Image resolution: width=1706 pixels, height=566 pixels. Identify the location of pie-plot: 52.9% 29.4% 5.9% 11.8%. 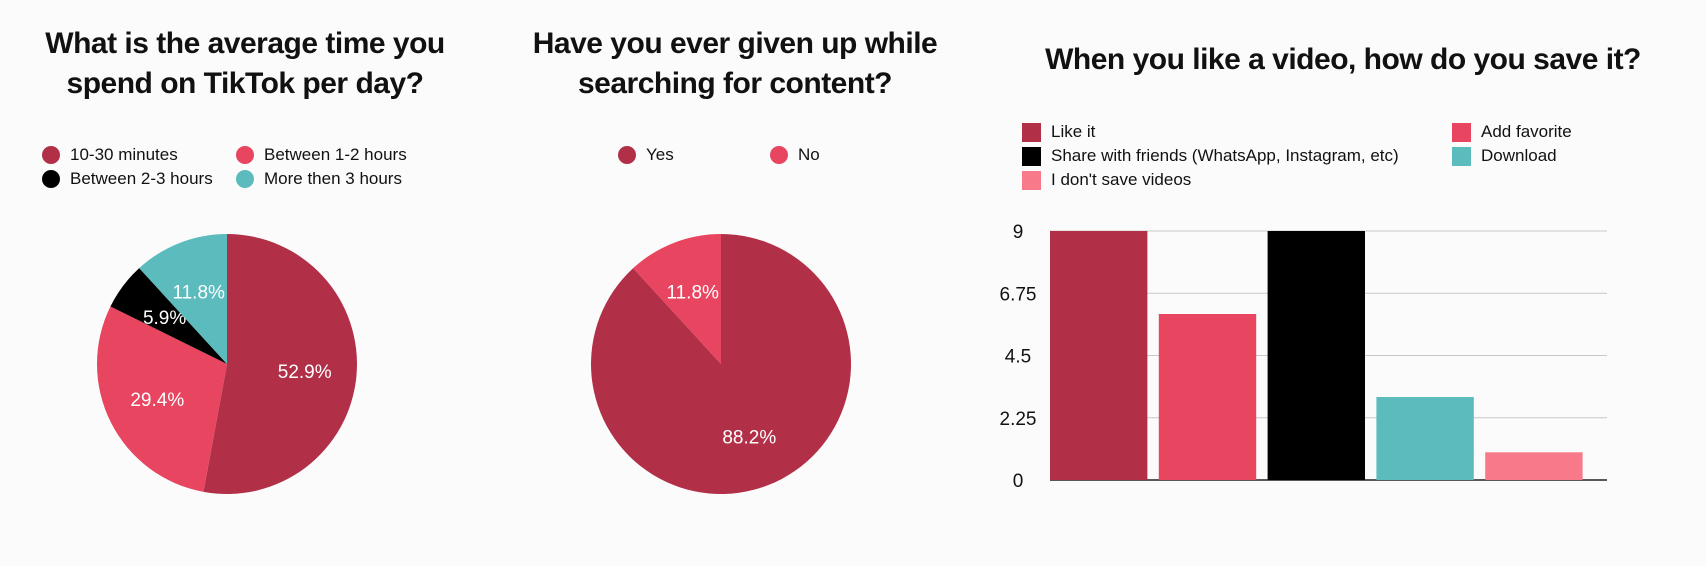
(227, 364).